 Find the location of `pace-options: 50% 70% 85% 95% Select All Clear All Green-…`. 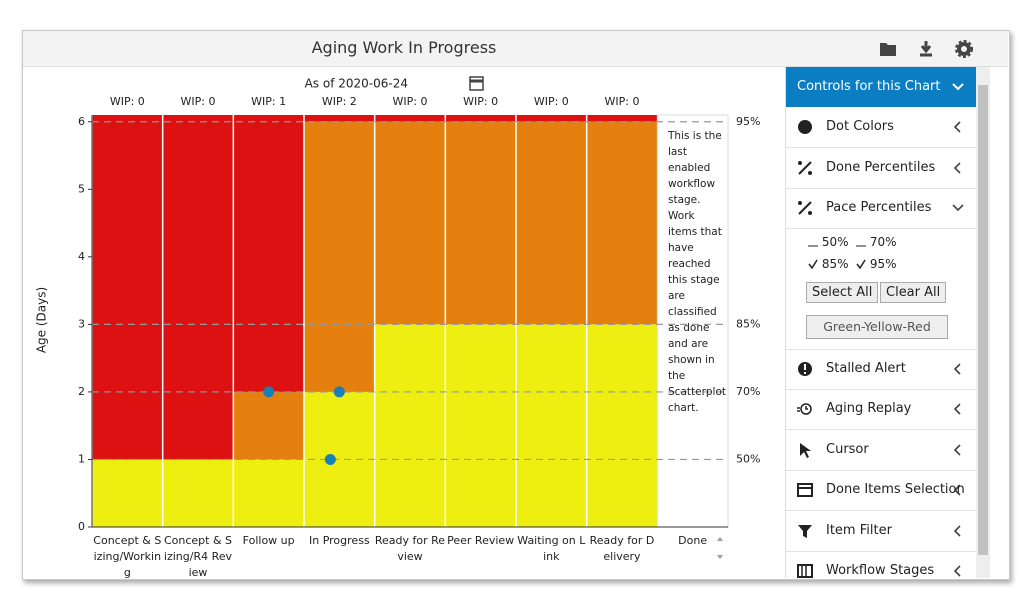

pace-options: 50% 70% 85% 95% Select All Clear All Green-… is located at coordinates (881, 289).